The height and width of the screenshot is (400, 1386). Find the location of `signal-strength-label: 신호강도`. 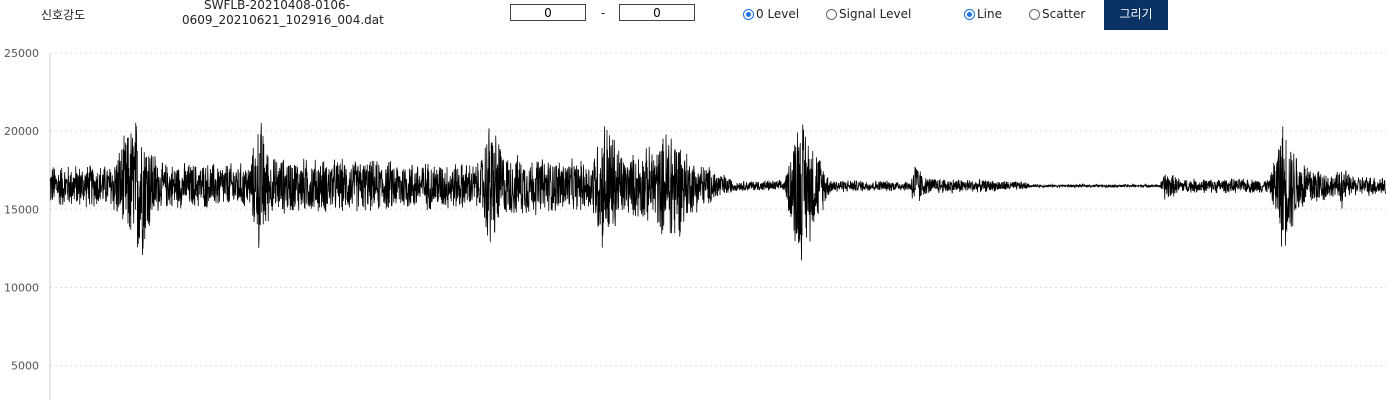

signal-strength-label: 신호강도 is located at coordinates (63, 15).